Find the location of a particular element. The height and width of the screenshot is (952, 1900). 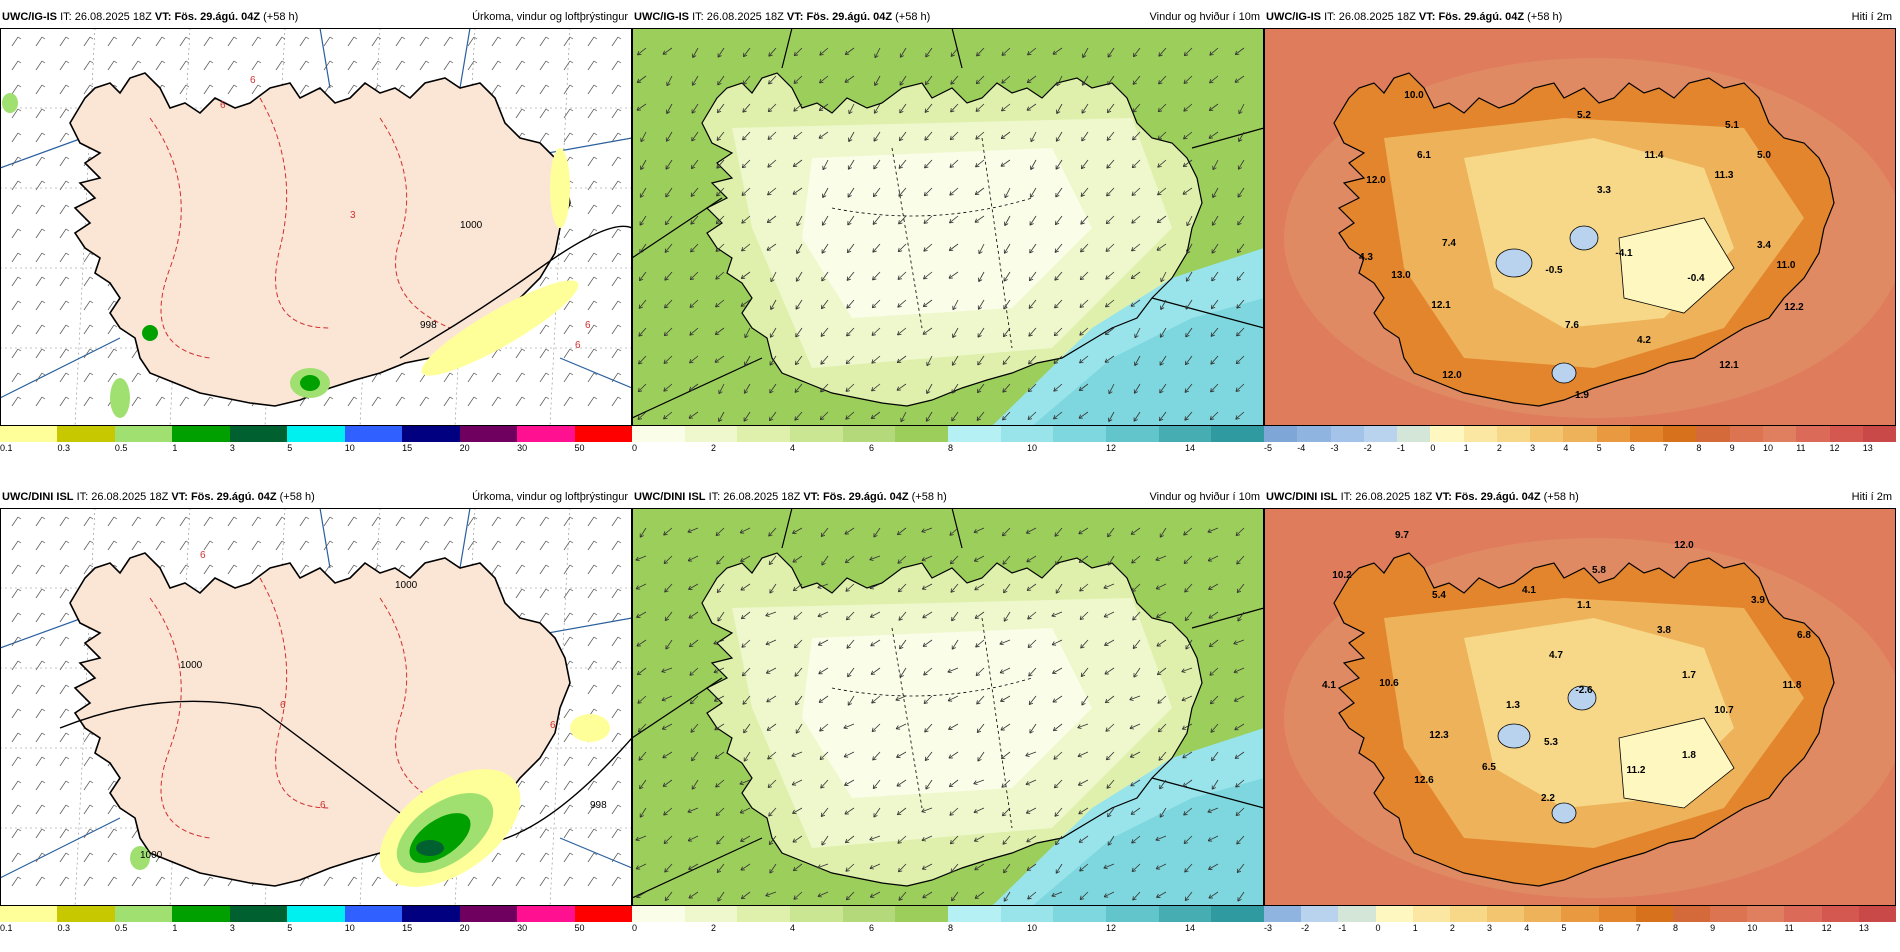

temperature-label: 10.2 is located at coordinates (1342, 575).